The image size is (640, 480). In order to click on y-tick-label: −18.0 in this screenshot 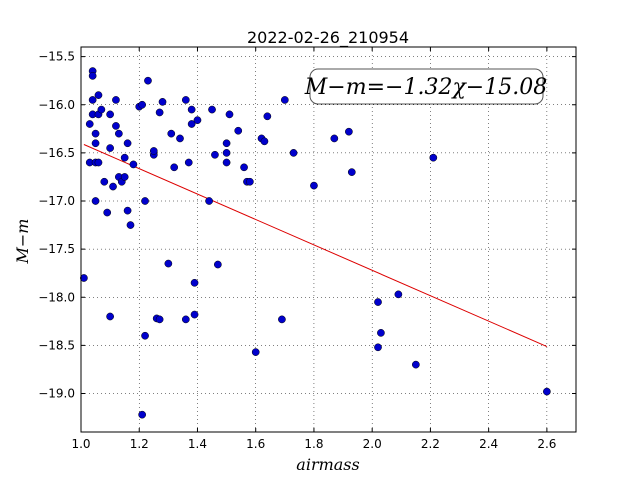, I will do `click(56, 297)`.